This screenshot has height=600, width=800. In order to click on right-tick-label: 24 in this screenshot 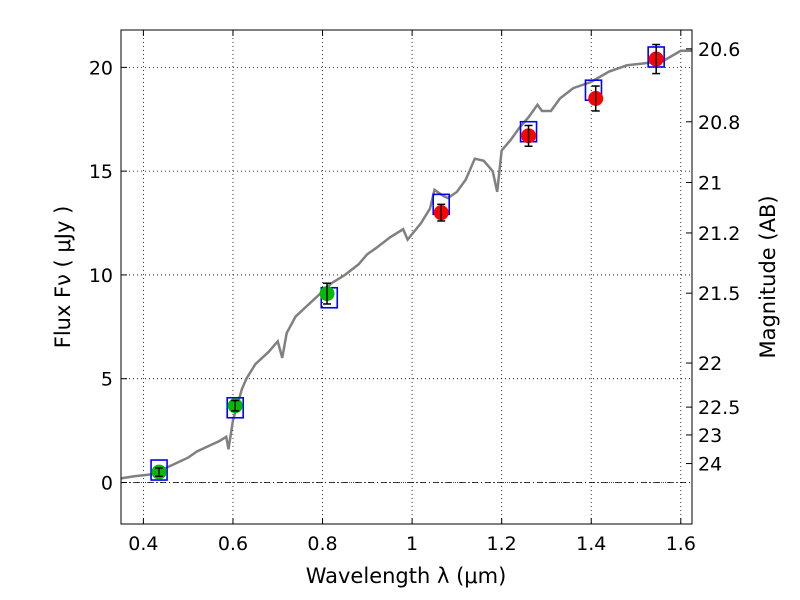, I will do `click(710, 465)`.